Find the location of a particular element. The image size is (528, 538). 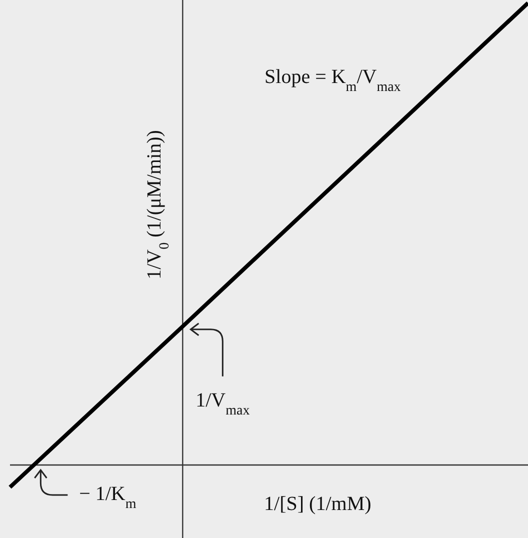

annotation: − 1/K$_{m}$ is located at coordinates (107, 497).